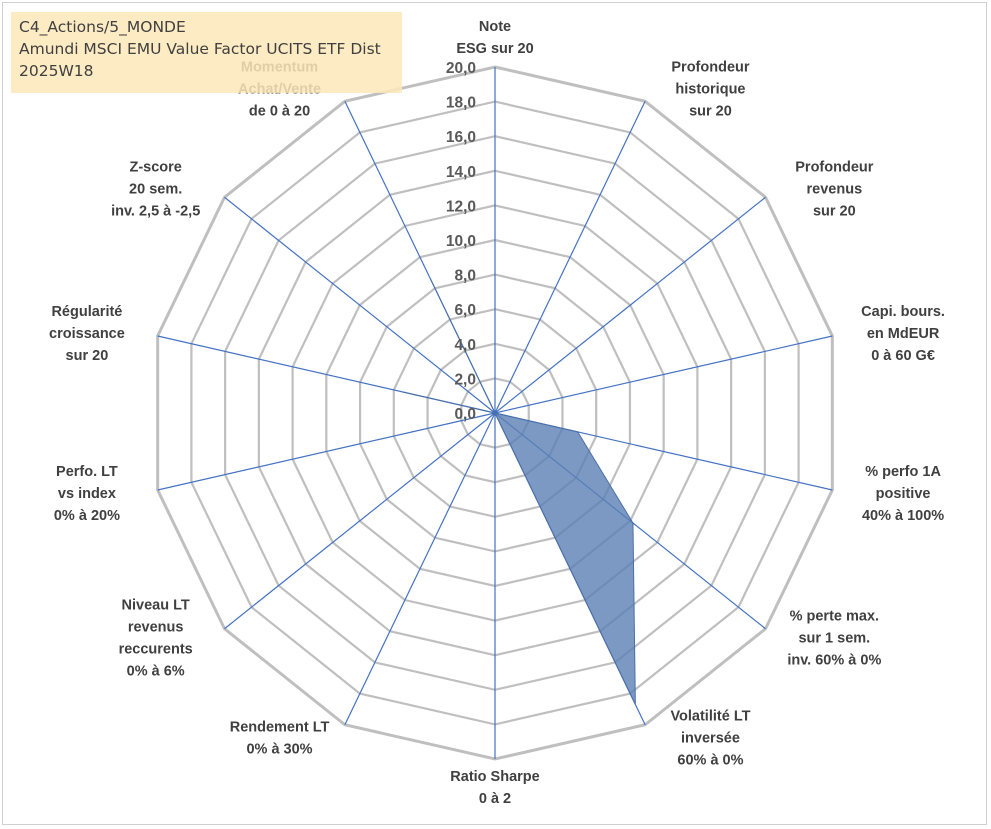  I want to click on axis-label: Niveau LT revenus reccurents 0% à 6%, so click(156, 638).